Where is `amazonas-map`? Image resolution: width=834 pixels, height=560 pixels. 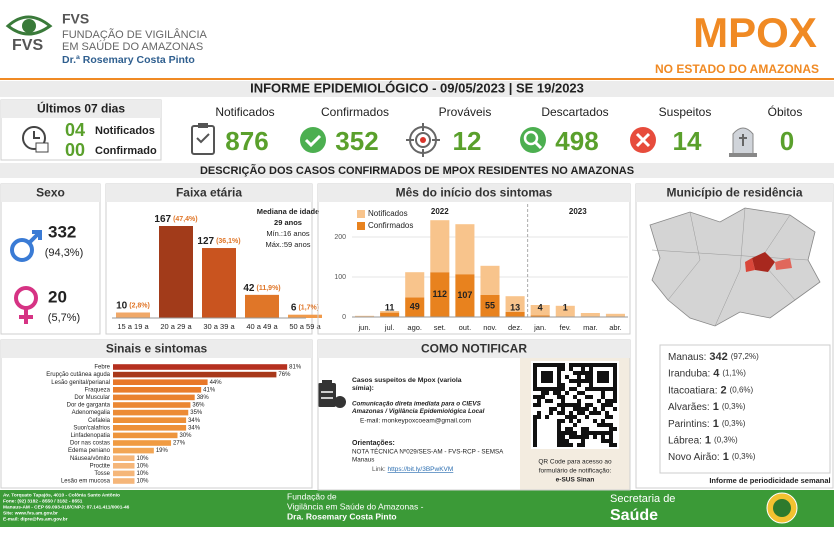 amazonas-map is located at coordinates (735, 267).